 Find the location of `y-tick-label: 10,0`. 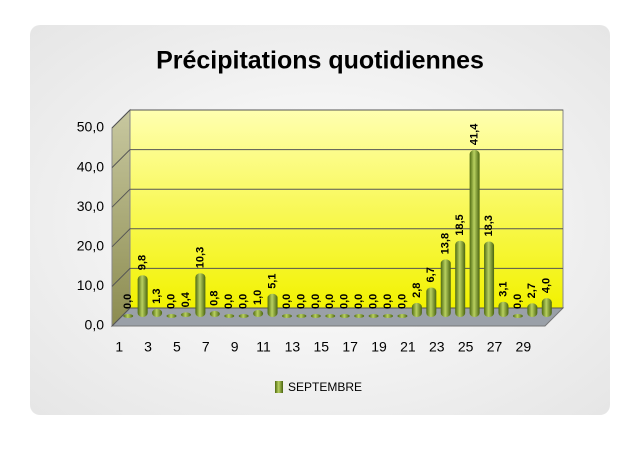

y-tick-label: 10,0 is located at coordinates (90, 285).